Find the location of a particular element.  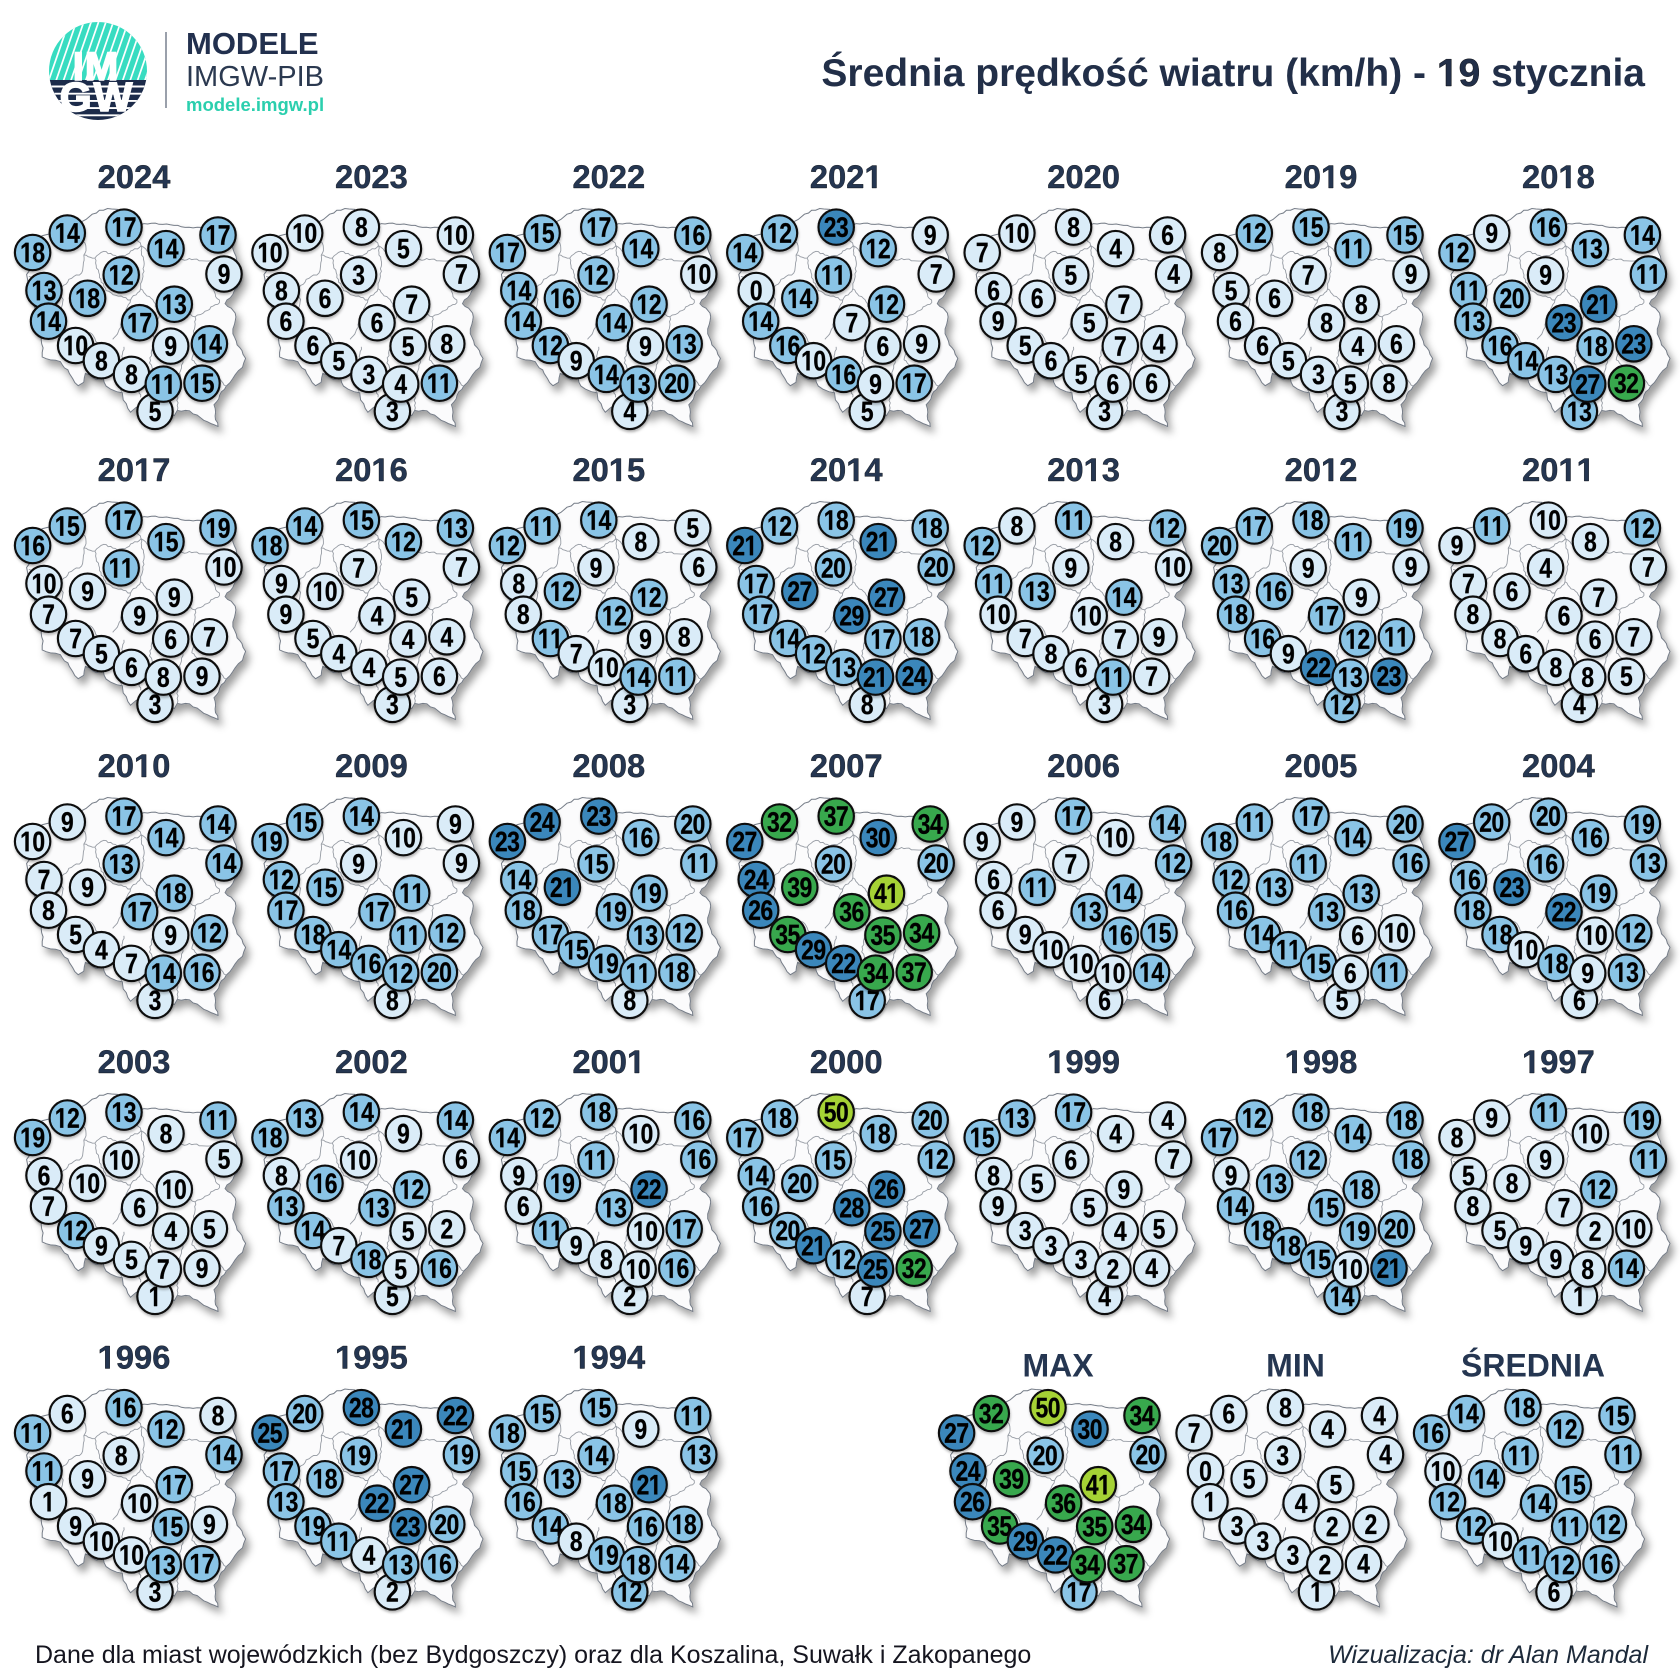

svg-text: MAX is located at coordinates (1058, 1366).